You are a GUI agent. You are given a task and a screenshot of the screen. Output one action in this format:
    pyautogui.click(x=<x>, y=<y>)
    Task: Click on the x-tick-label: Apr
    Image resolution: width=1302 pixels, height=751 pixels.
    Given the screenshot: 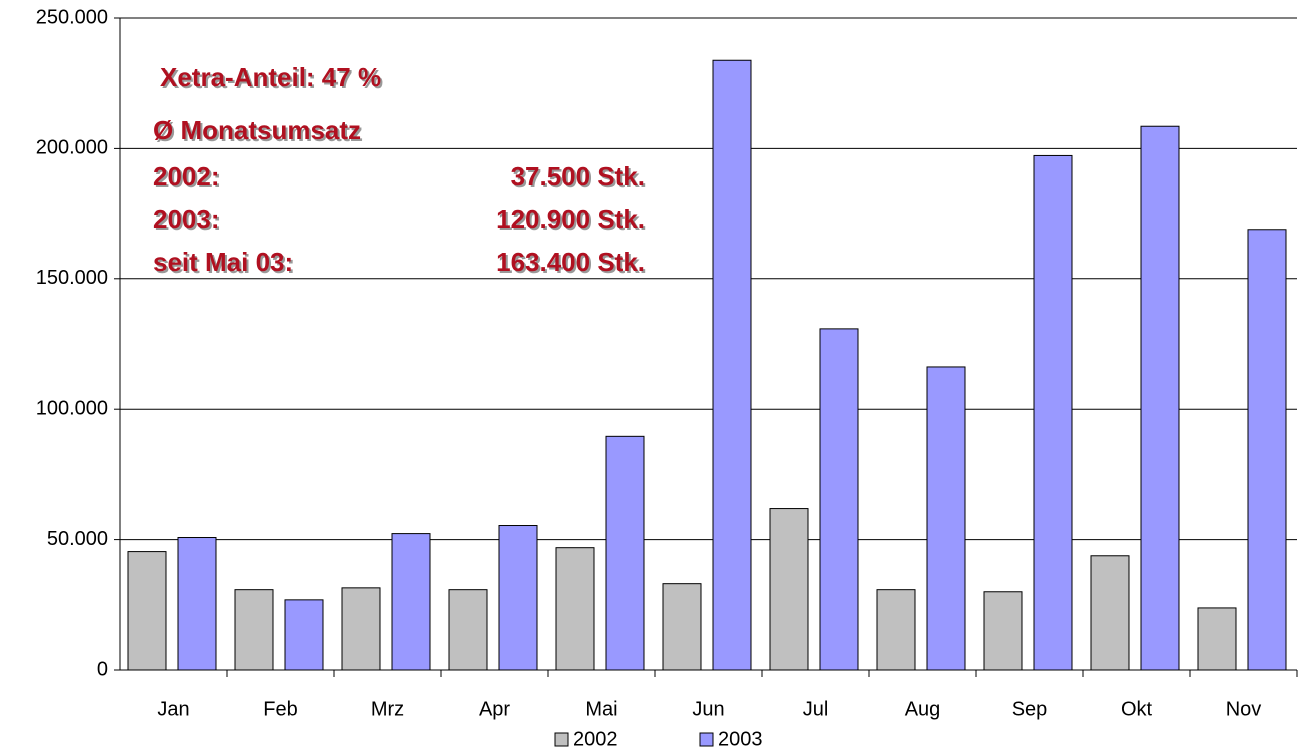 What is the action you would take?
    pyautogui.click(x=494, y=709)
    